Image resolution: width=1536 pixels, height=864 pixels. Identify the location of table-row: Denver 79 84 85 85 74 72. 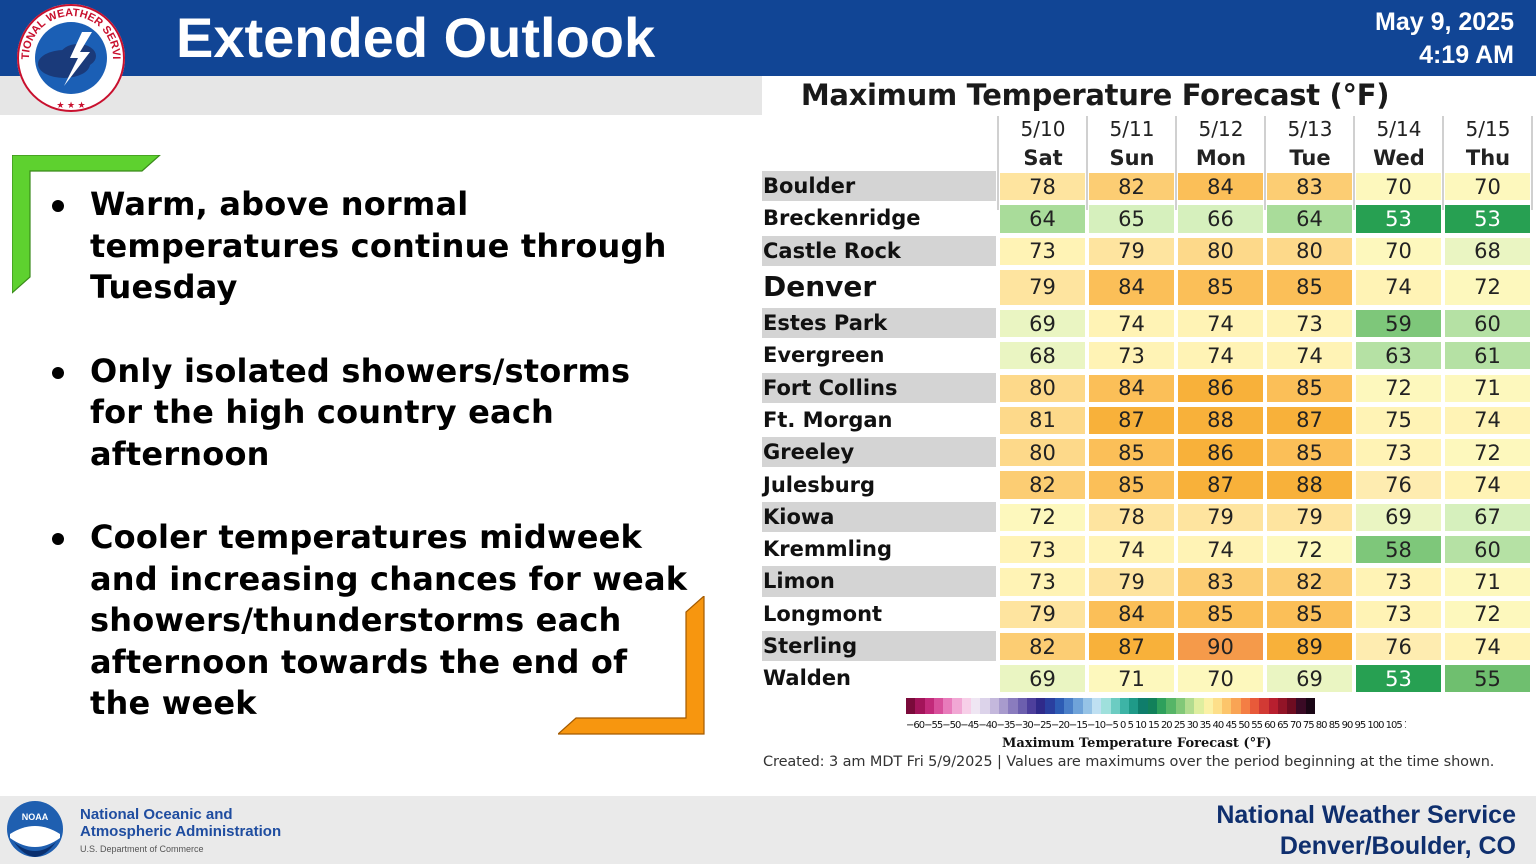
(1149, 286).